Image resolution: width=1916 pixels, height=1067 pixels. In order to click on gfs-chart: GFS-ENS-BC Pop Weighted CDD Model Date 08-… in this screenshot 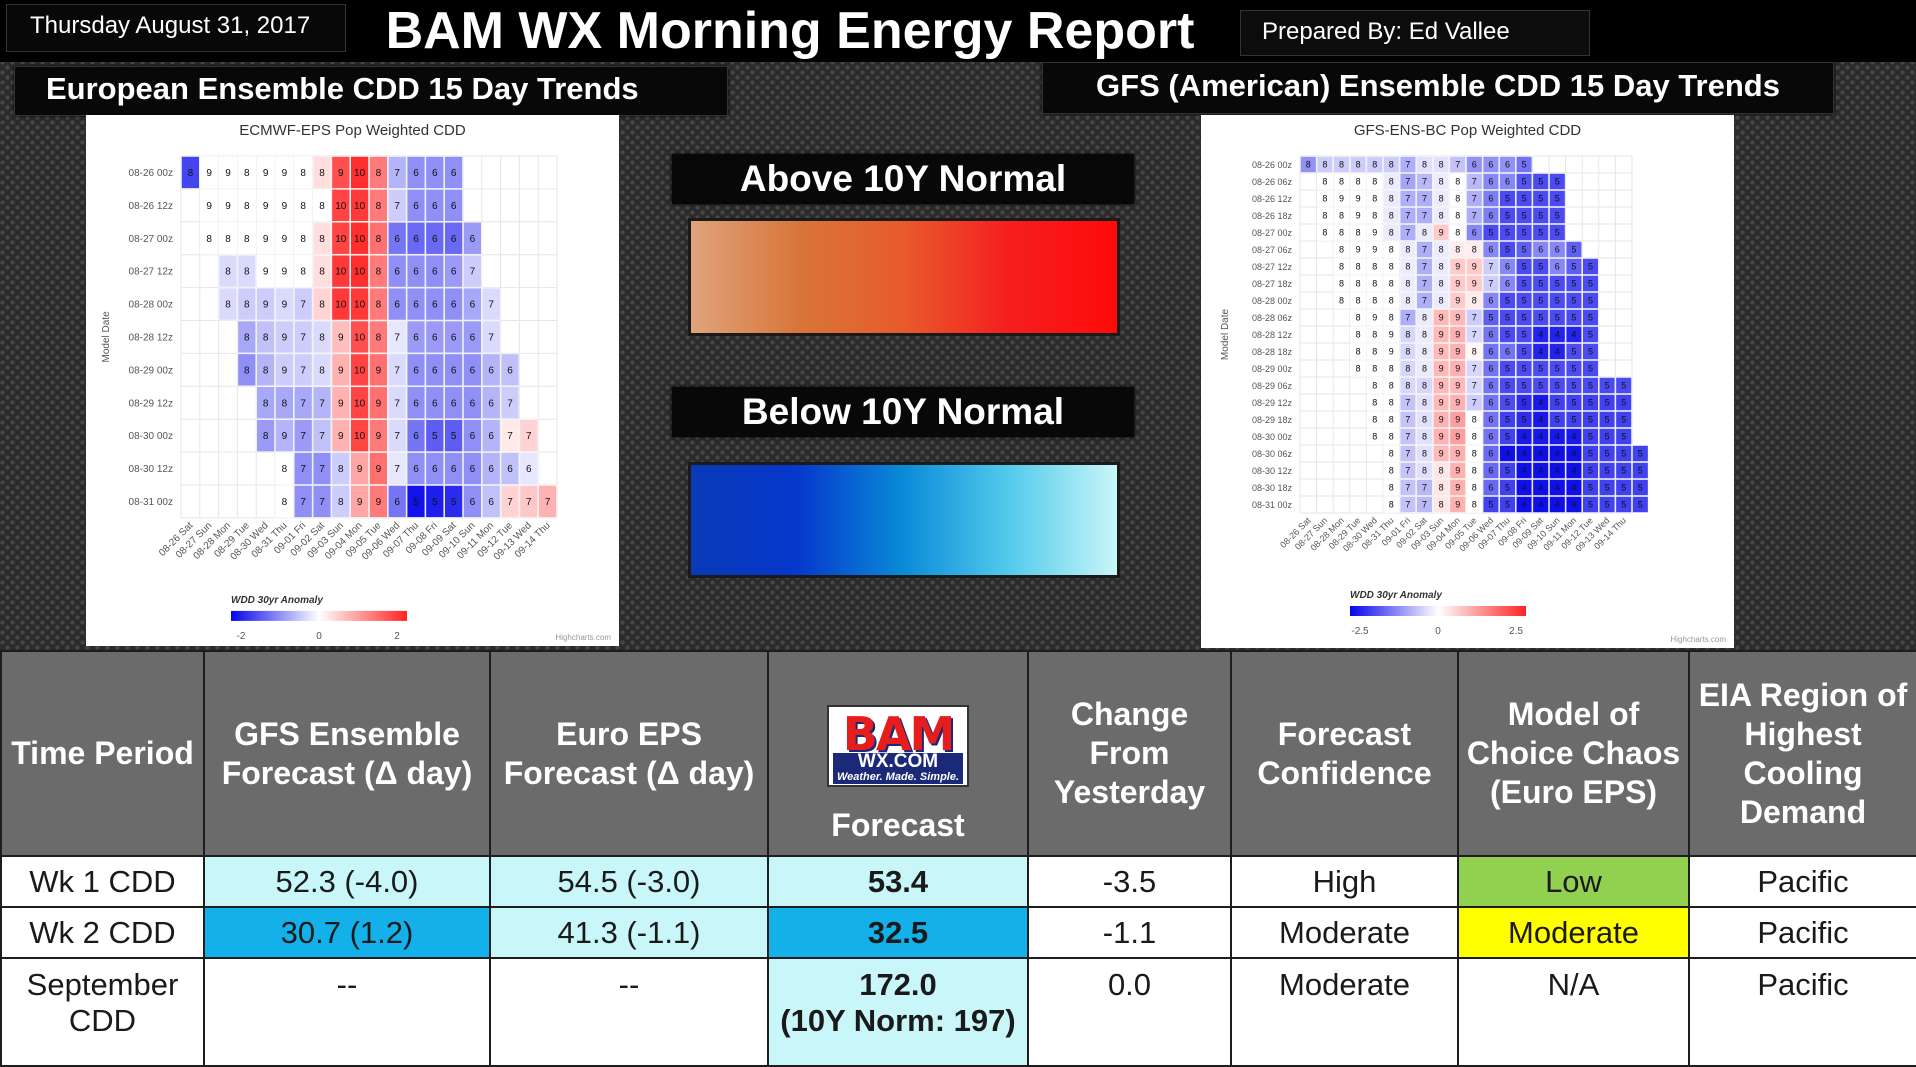, I will do `click(1467, 381)`.